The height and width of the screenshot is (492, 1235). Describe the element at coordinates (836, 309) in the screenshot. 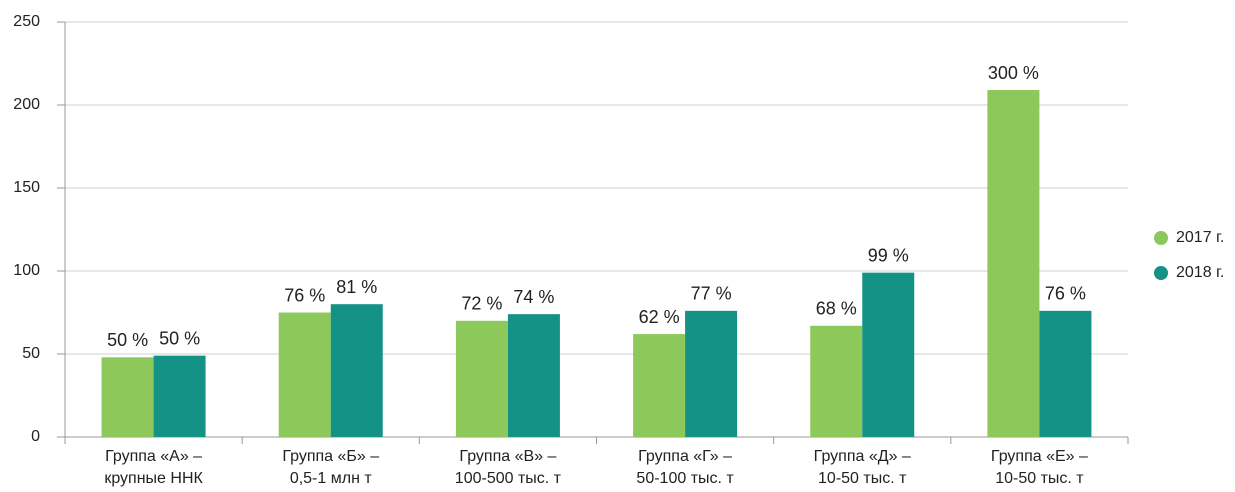

I see `data-label: 68 %` at that location.